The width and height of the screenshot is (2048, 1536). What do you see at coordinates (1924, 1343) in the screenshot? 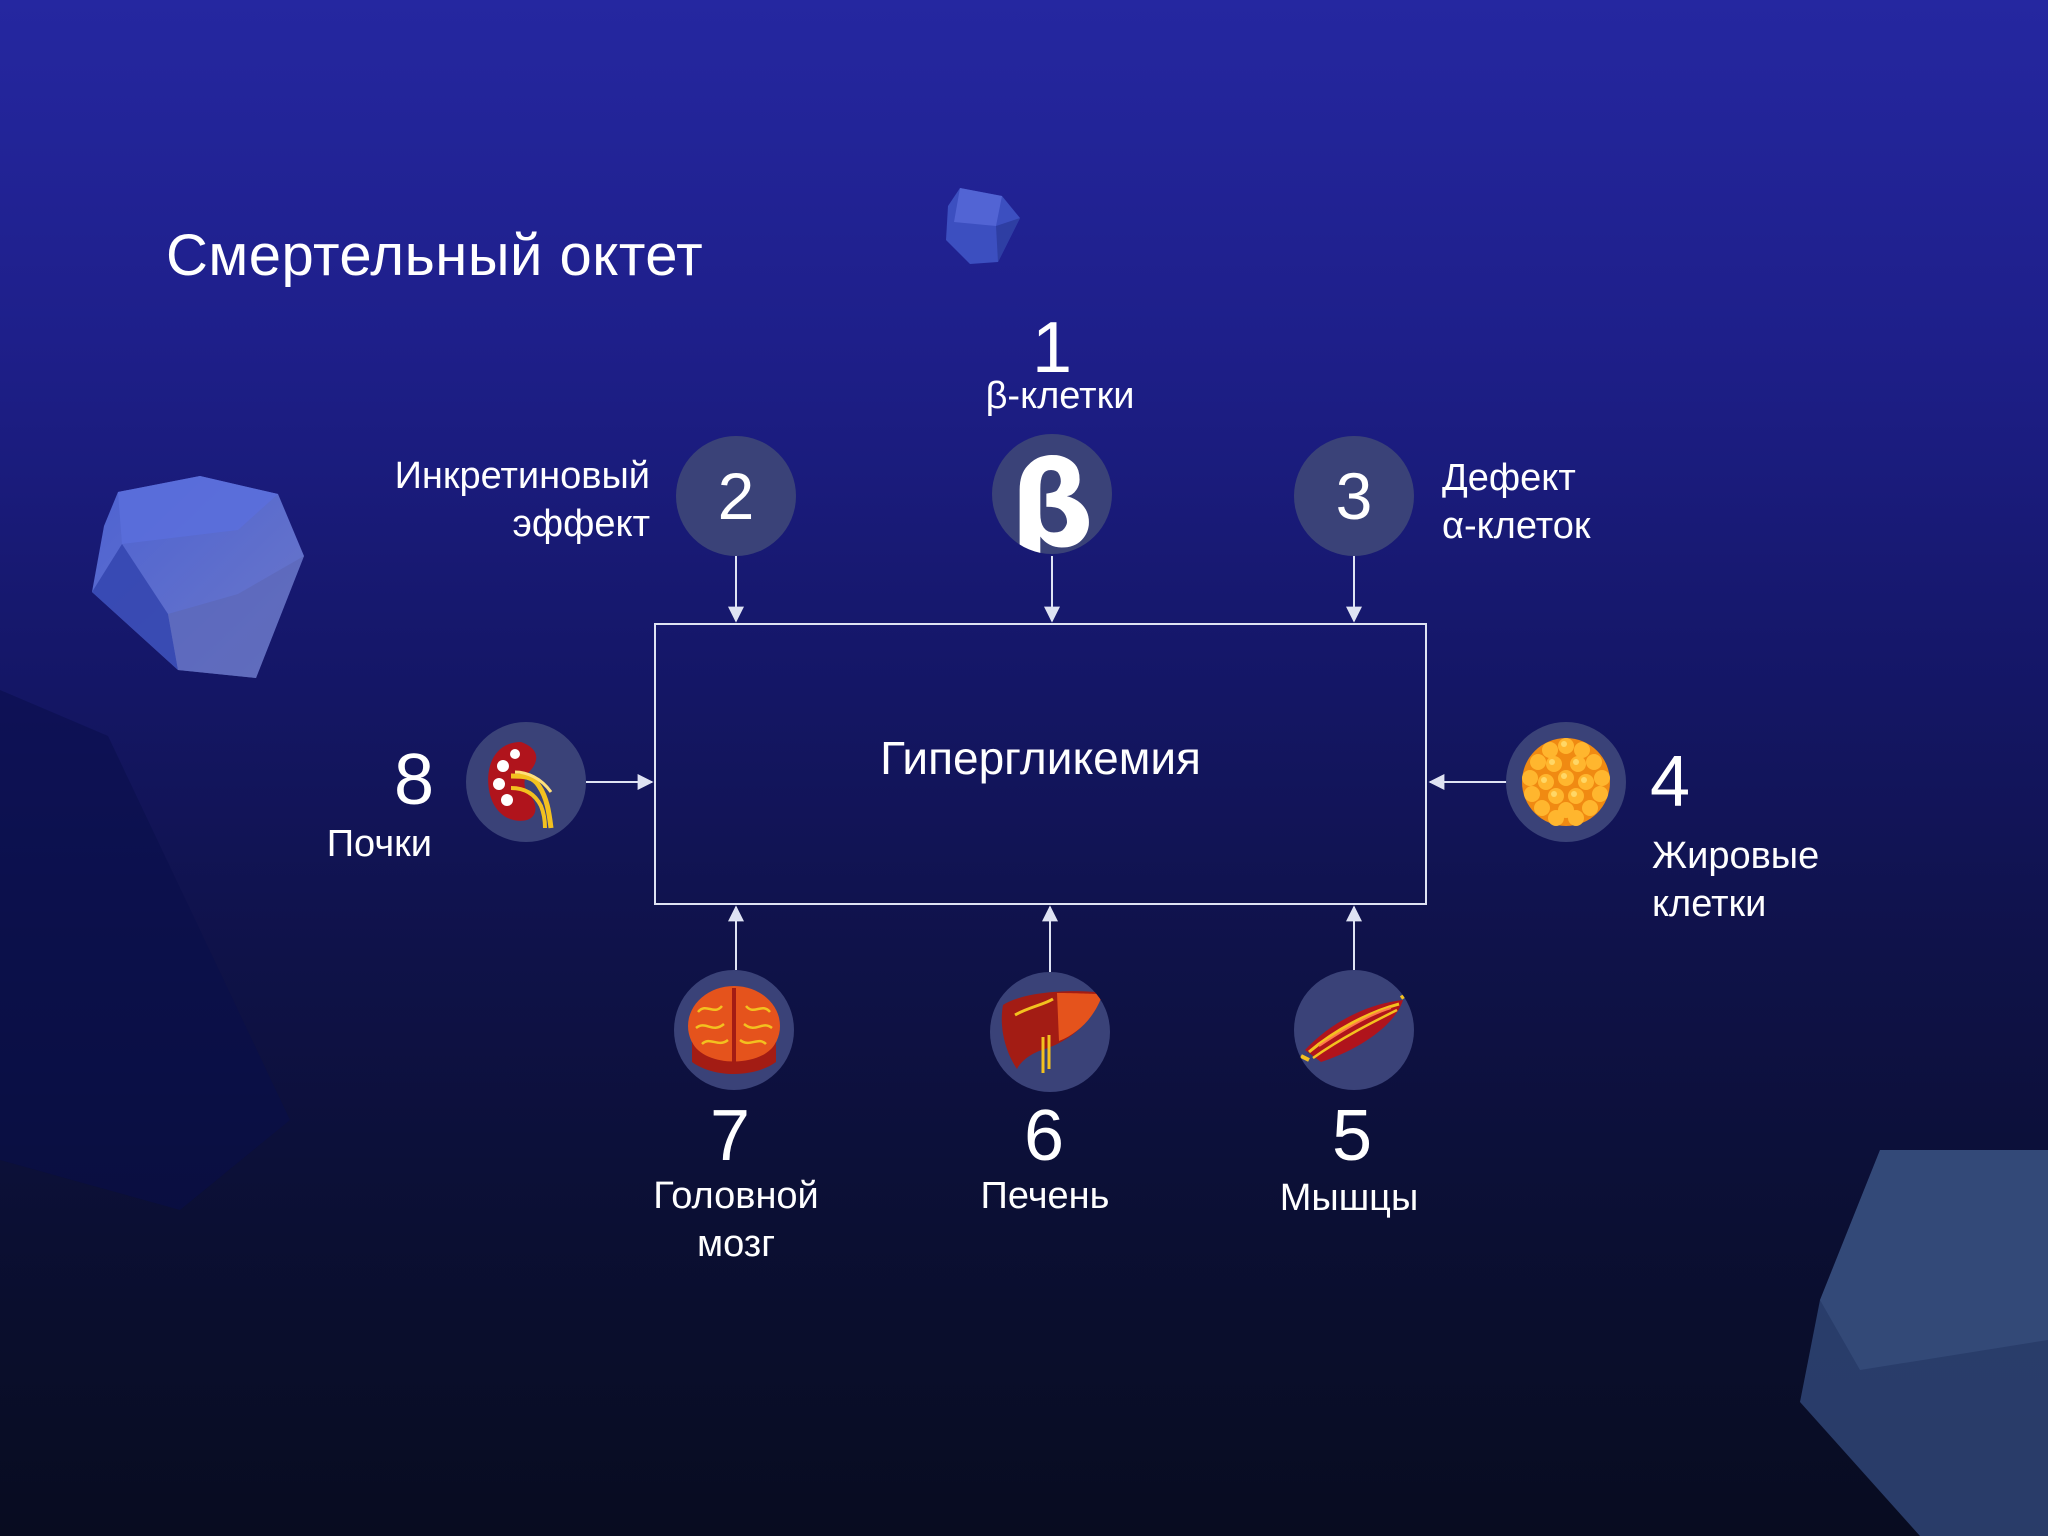
I see `crystal-corner-decoration` at bounding box center [1924, 1343].